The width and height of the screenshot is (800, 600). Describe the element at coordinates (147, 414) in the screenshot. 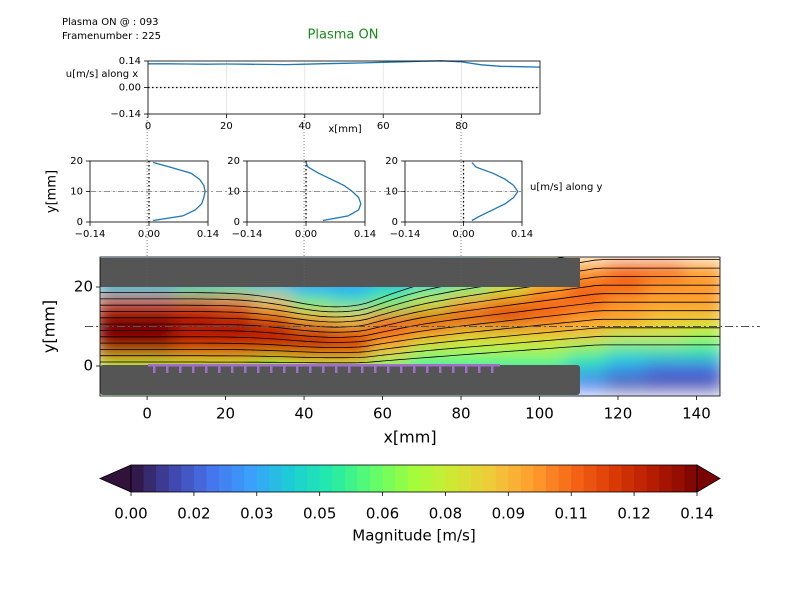

I see `x-tick-label: 0` at that location.